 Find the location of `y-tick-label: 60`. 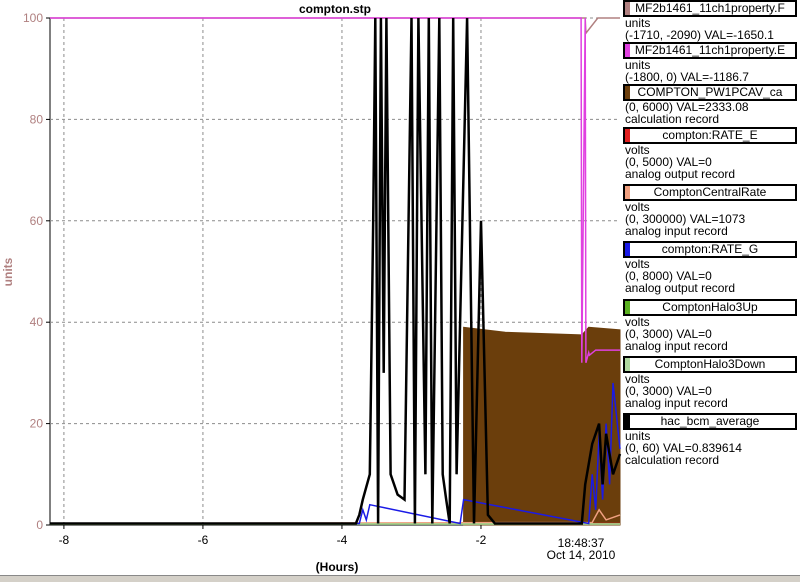

y-tick-label: 60 is located at coordinates (37, 221).